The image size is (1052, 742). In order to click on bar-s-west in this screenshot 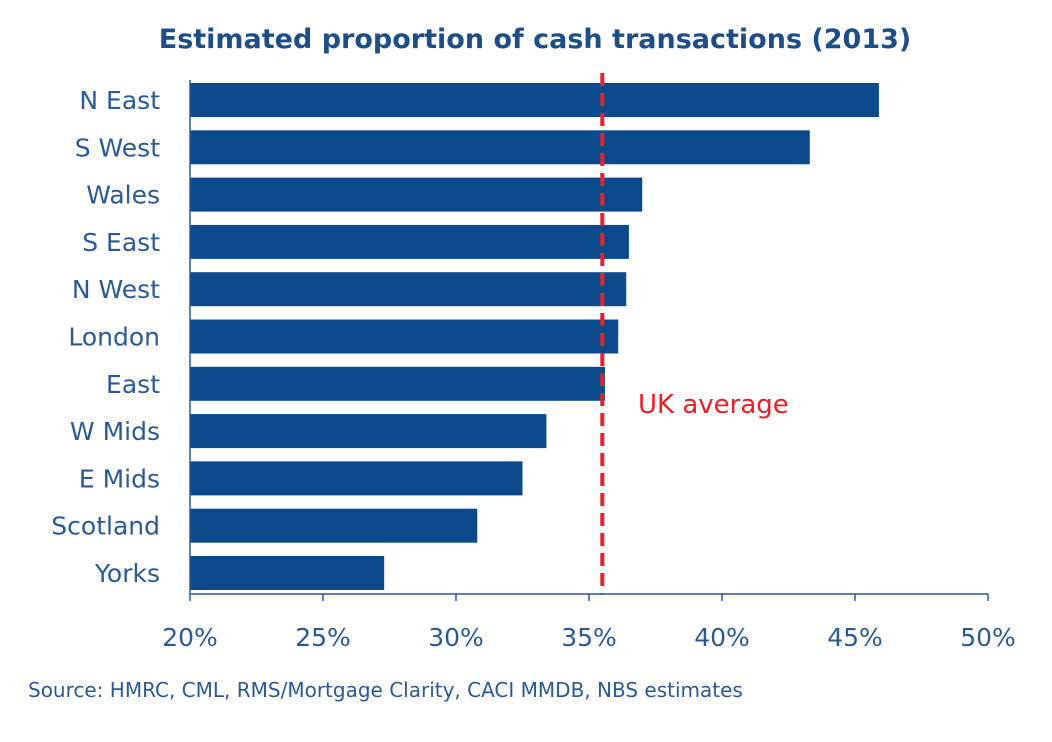, I will do `click(500, 147)`.